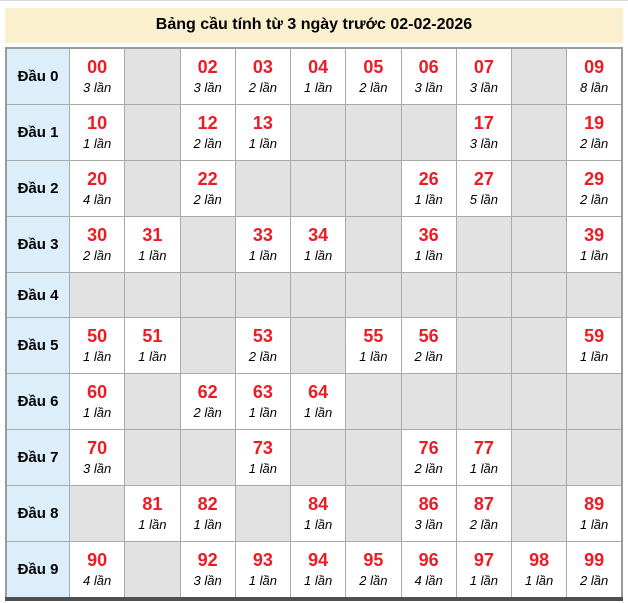 This screenshot has width=628, height=603. I want to click on number-cell: 27 5 lần, so click(484, 188).